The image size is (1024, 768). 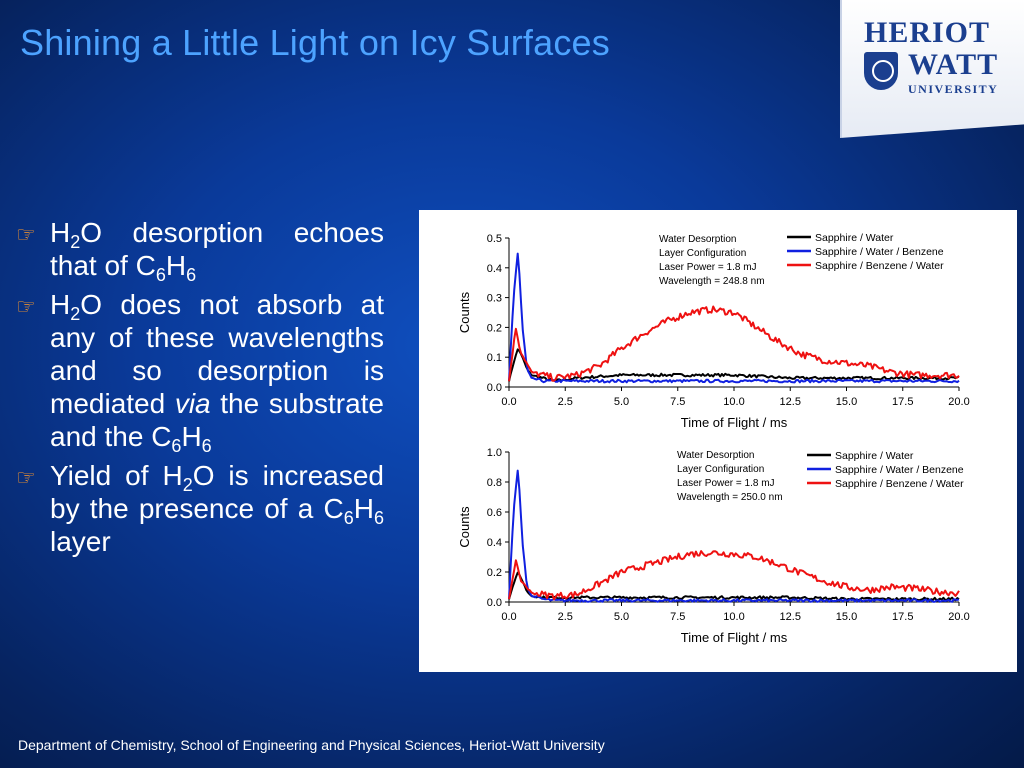 I want to click on crest-icon, so click(x=881, y=71).